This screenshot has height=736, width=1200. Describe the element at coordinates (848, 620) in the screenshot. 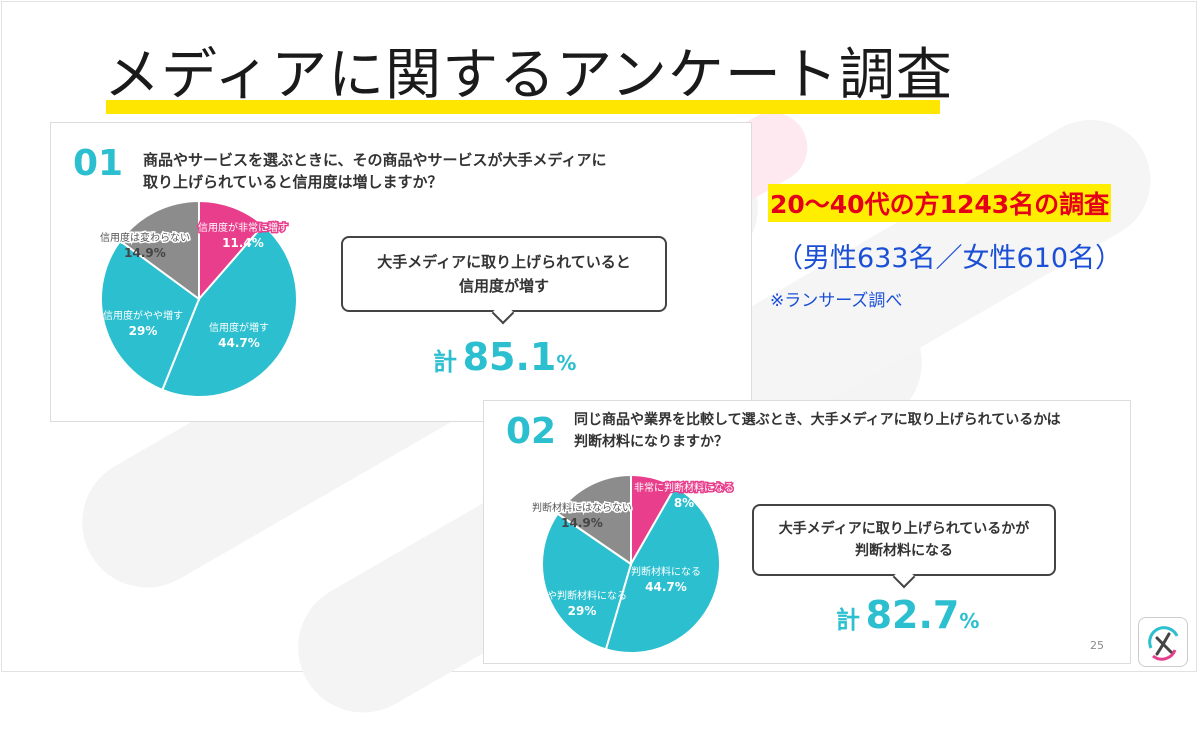

I see `q2-total-prefix: 計` at that location.